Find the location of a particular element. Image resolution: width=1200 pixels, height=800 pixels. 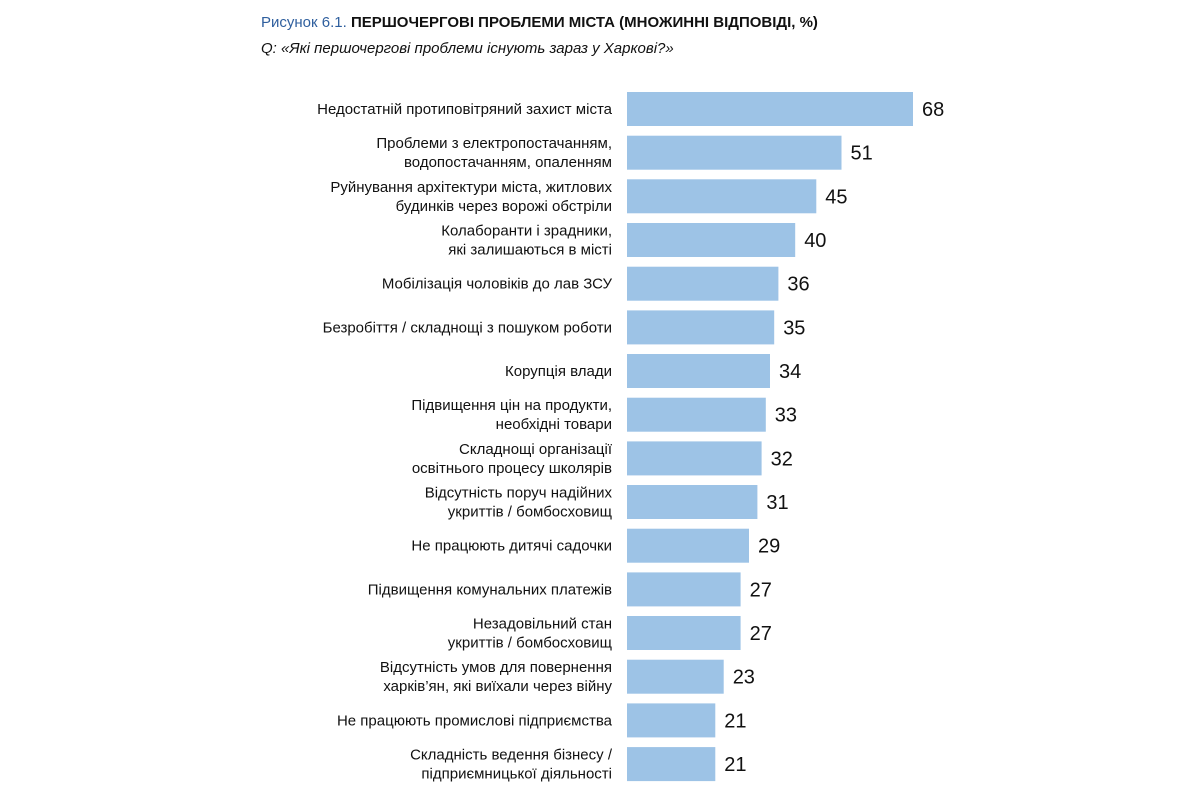

category-label-line: Мобілізація чоловіків до лав ЗСУ is located at coordinates (497, 284).